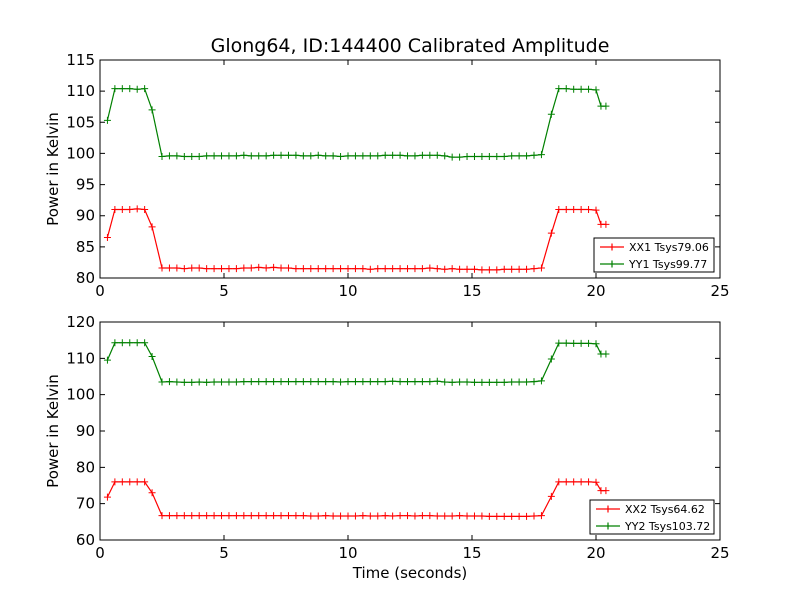 This screenshot has width=800, height=600. Describe the element at coordinates (85, 540) in the screenshot. I see `y-tick-label: 60` at that location.